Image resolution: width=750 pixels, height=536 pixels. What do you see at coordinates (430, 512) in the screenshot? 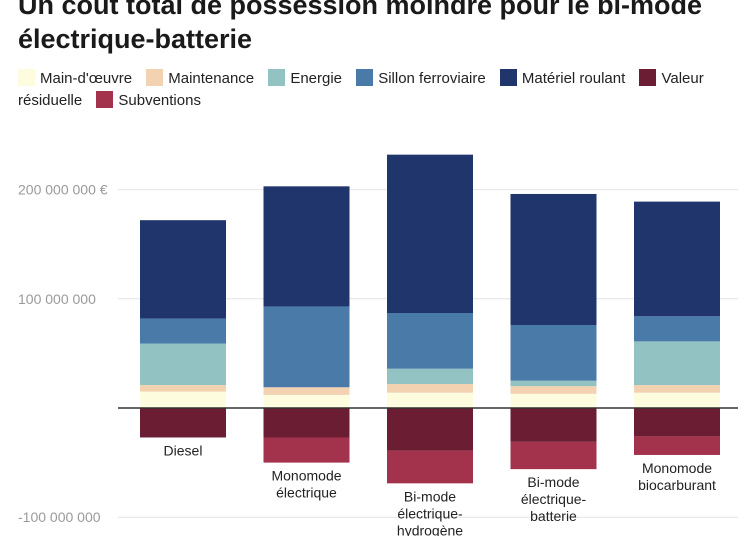
I see `category-label: Bi-mode électrique-hydrogène` at bounding box center [430, 512].